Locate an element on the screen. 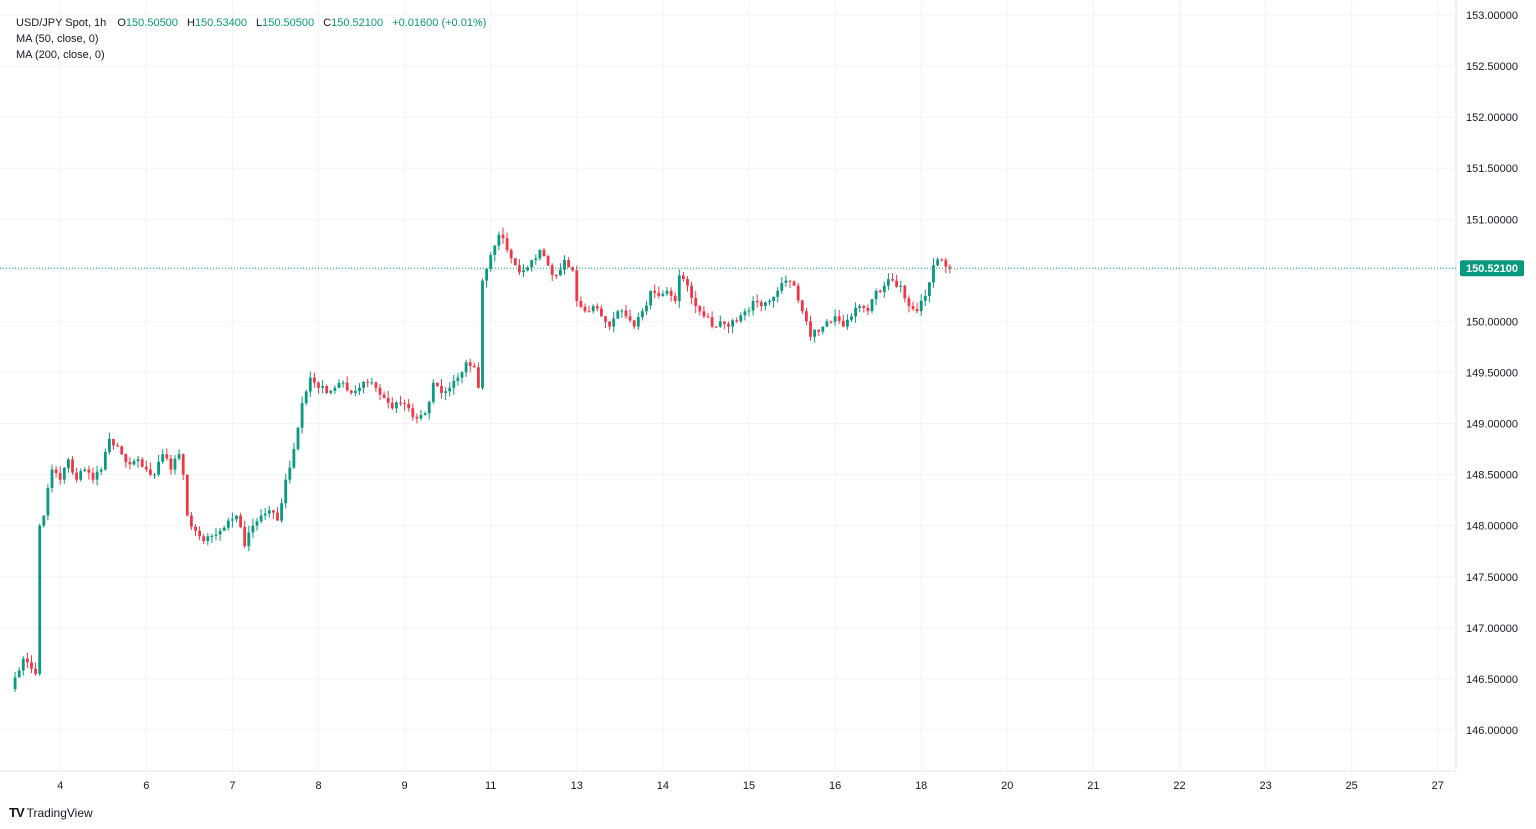  time-tick-label: 18 is located at coordinates (921, 786).